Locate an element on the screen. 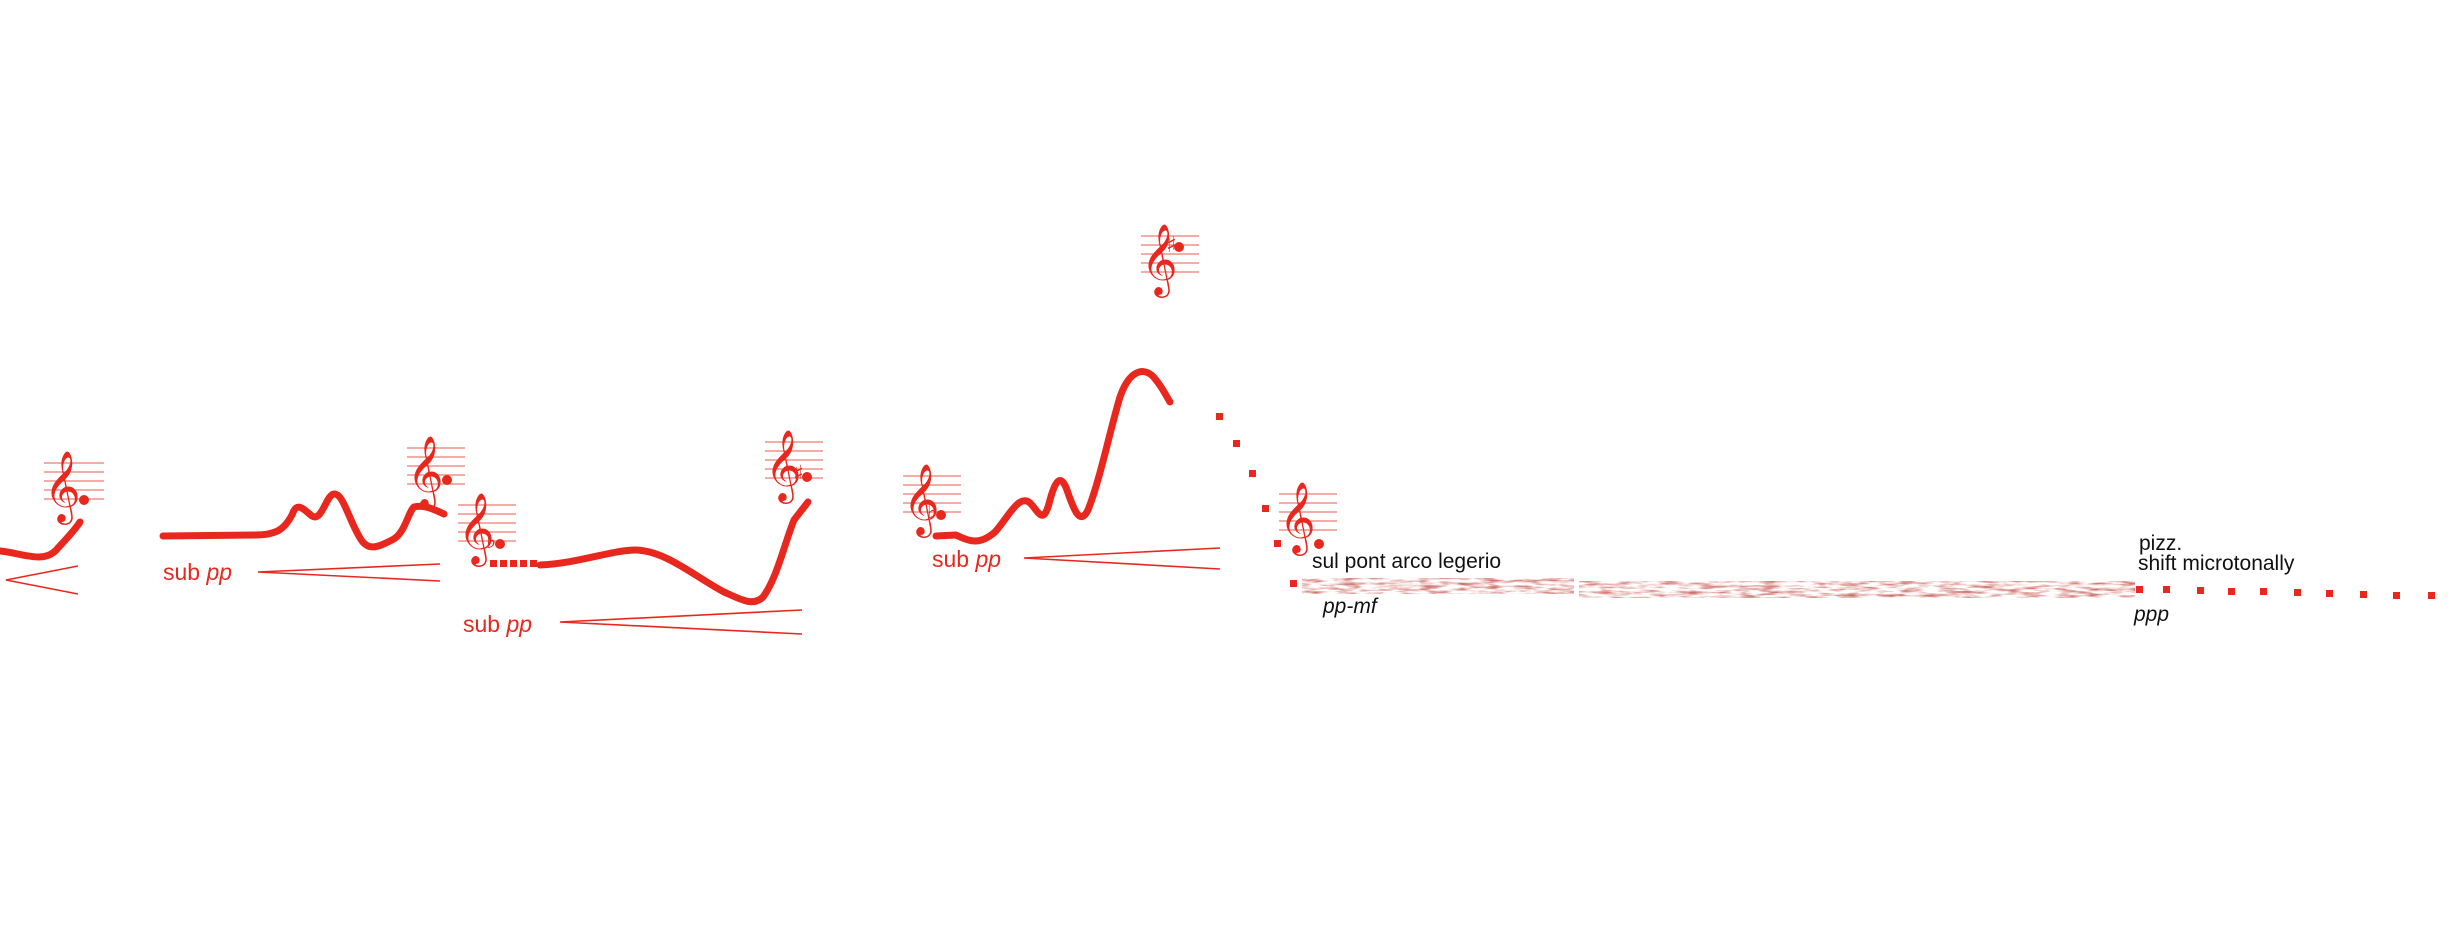  glissando-lines is located at coordinates (587, 487).